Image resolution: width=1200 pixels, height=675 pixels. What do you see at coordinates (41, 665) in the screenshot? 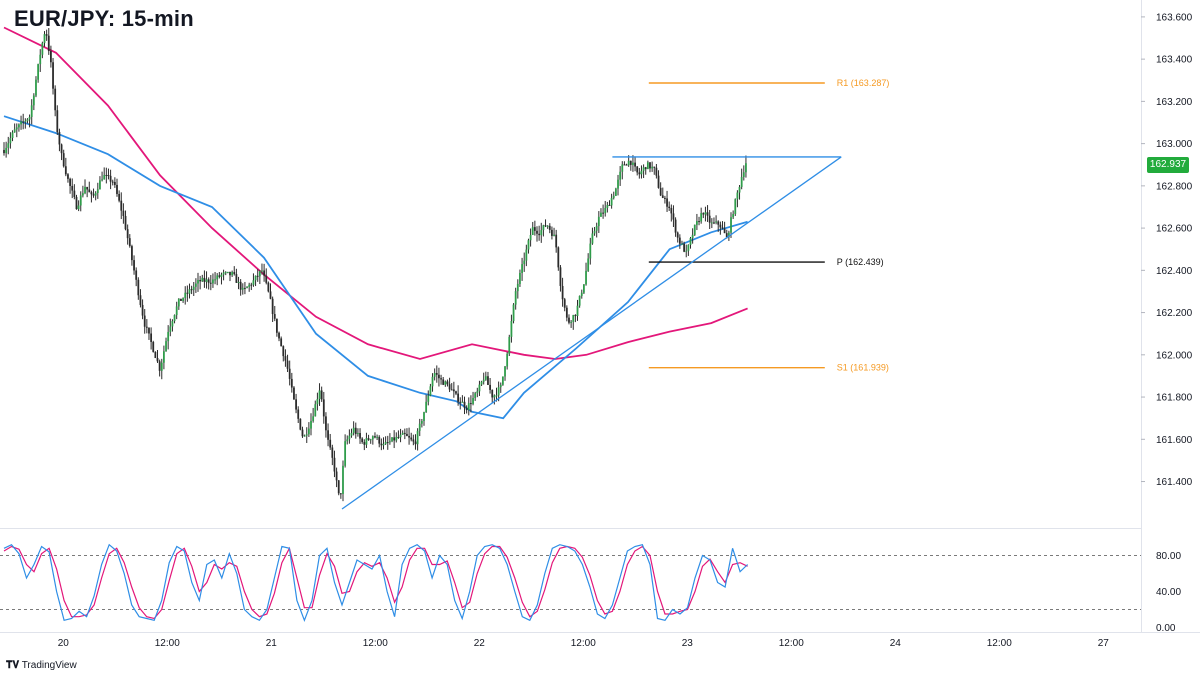
I see `tradingview-logo: 𝐓𝐕 TradingView` at bounding box center [41, 665].